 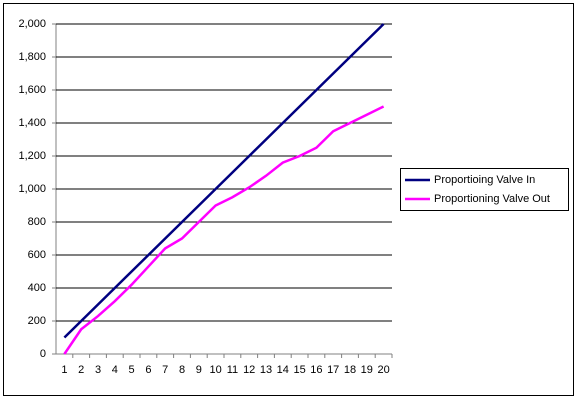 I want to click on legend-label: Proportioning Valve Out, so click(x=492, y=199).